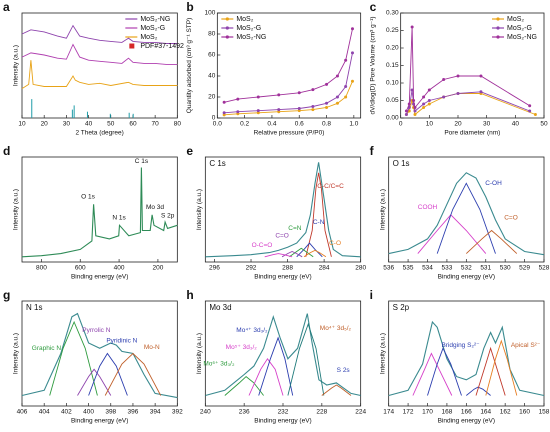  I want to click on x-tick-label: 0.2, so click(244, 124).